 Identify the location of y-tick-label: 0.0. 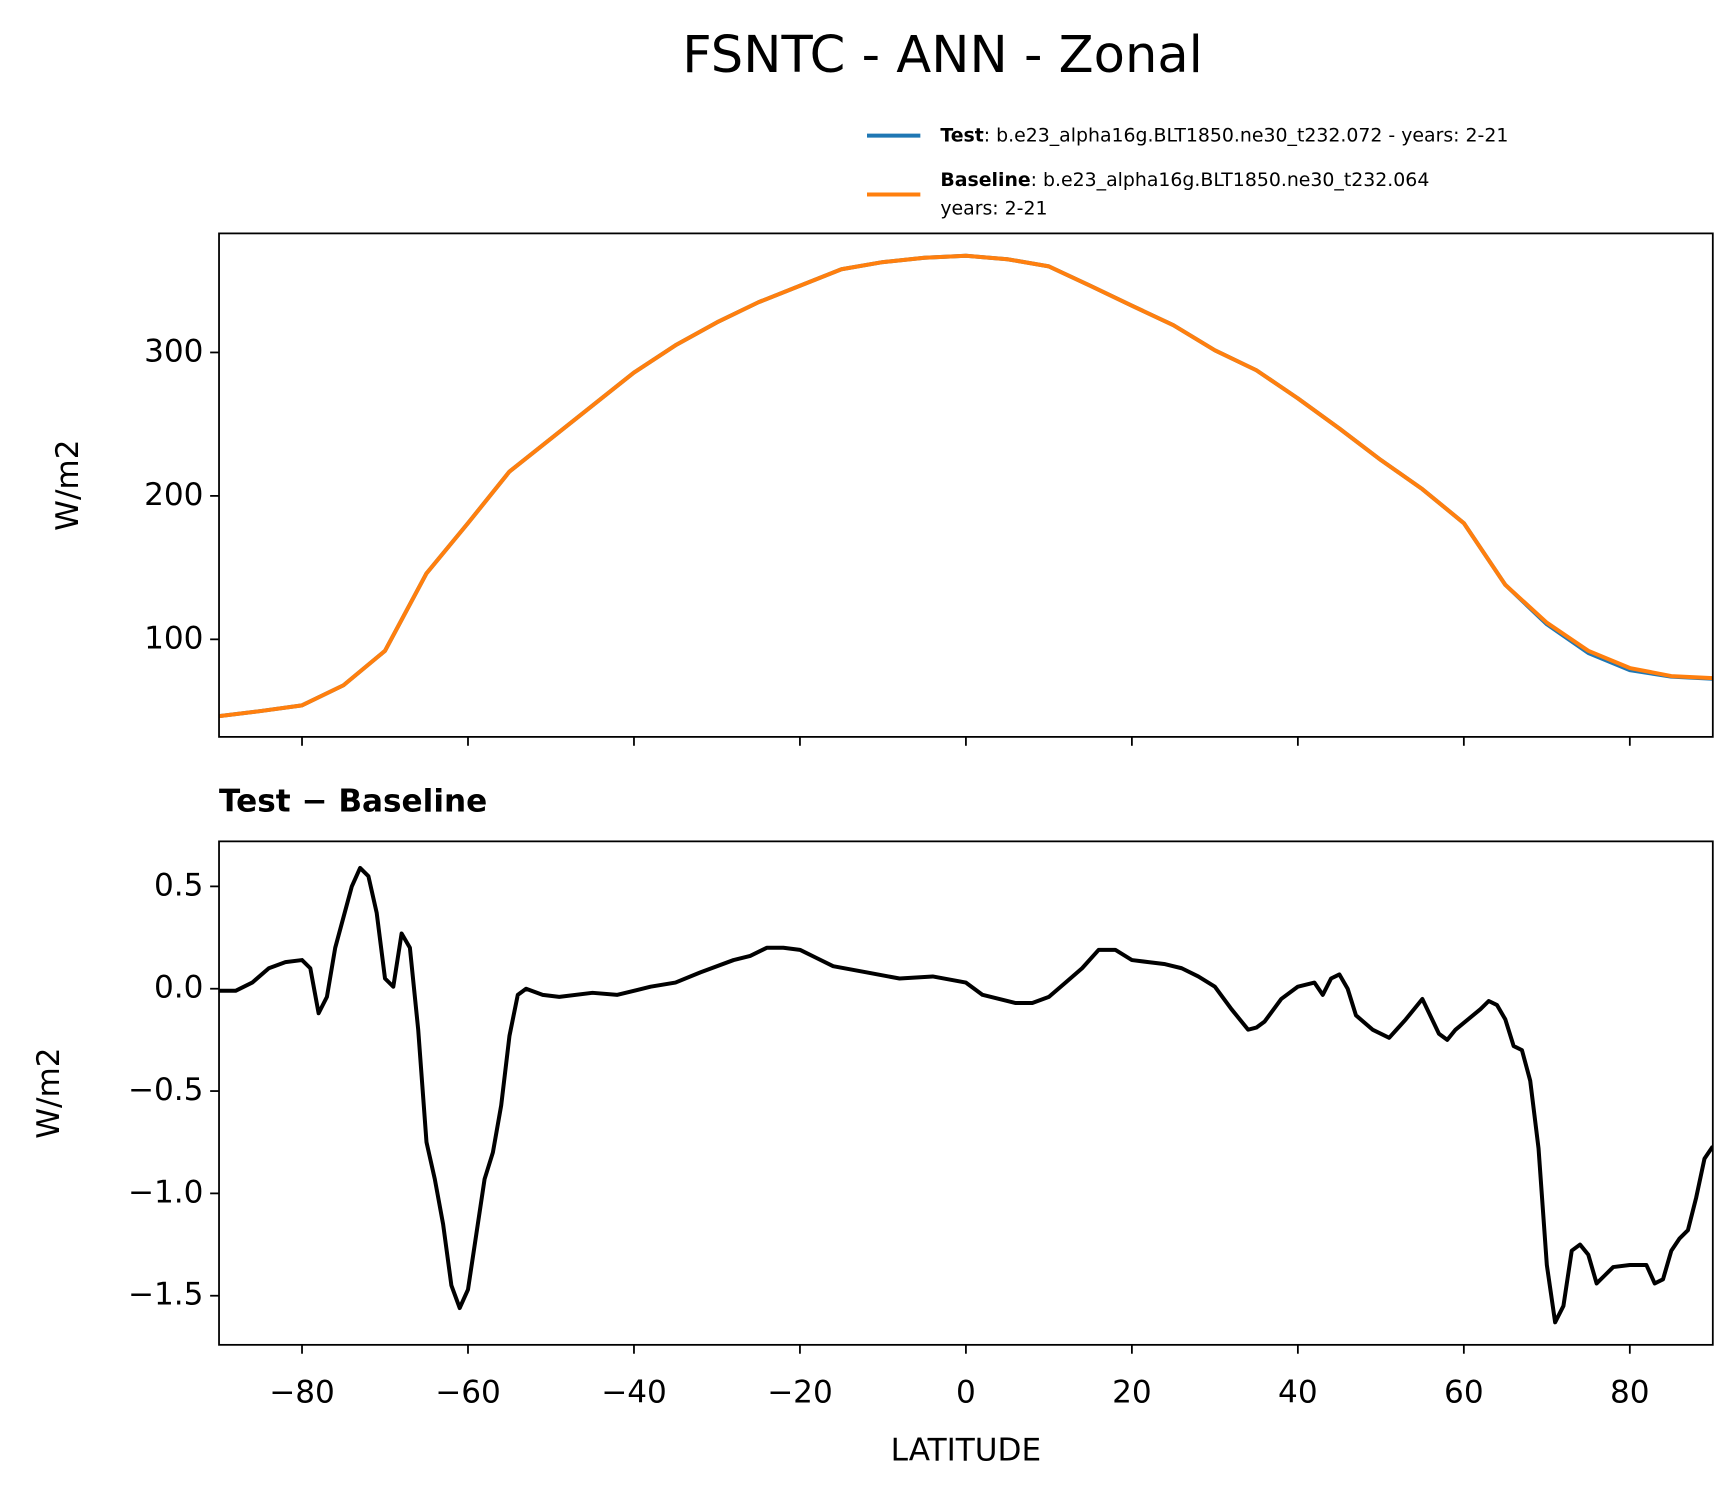
(178, 988).